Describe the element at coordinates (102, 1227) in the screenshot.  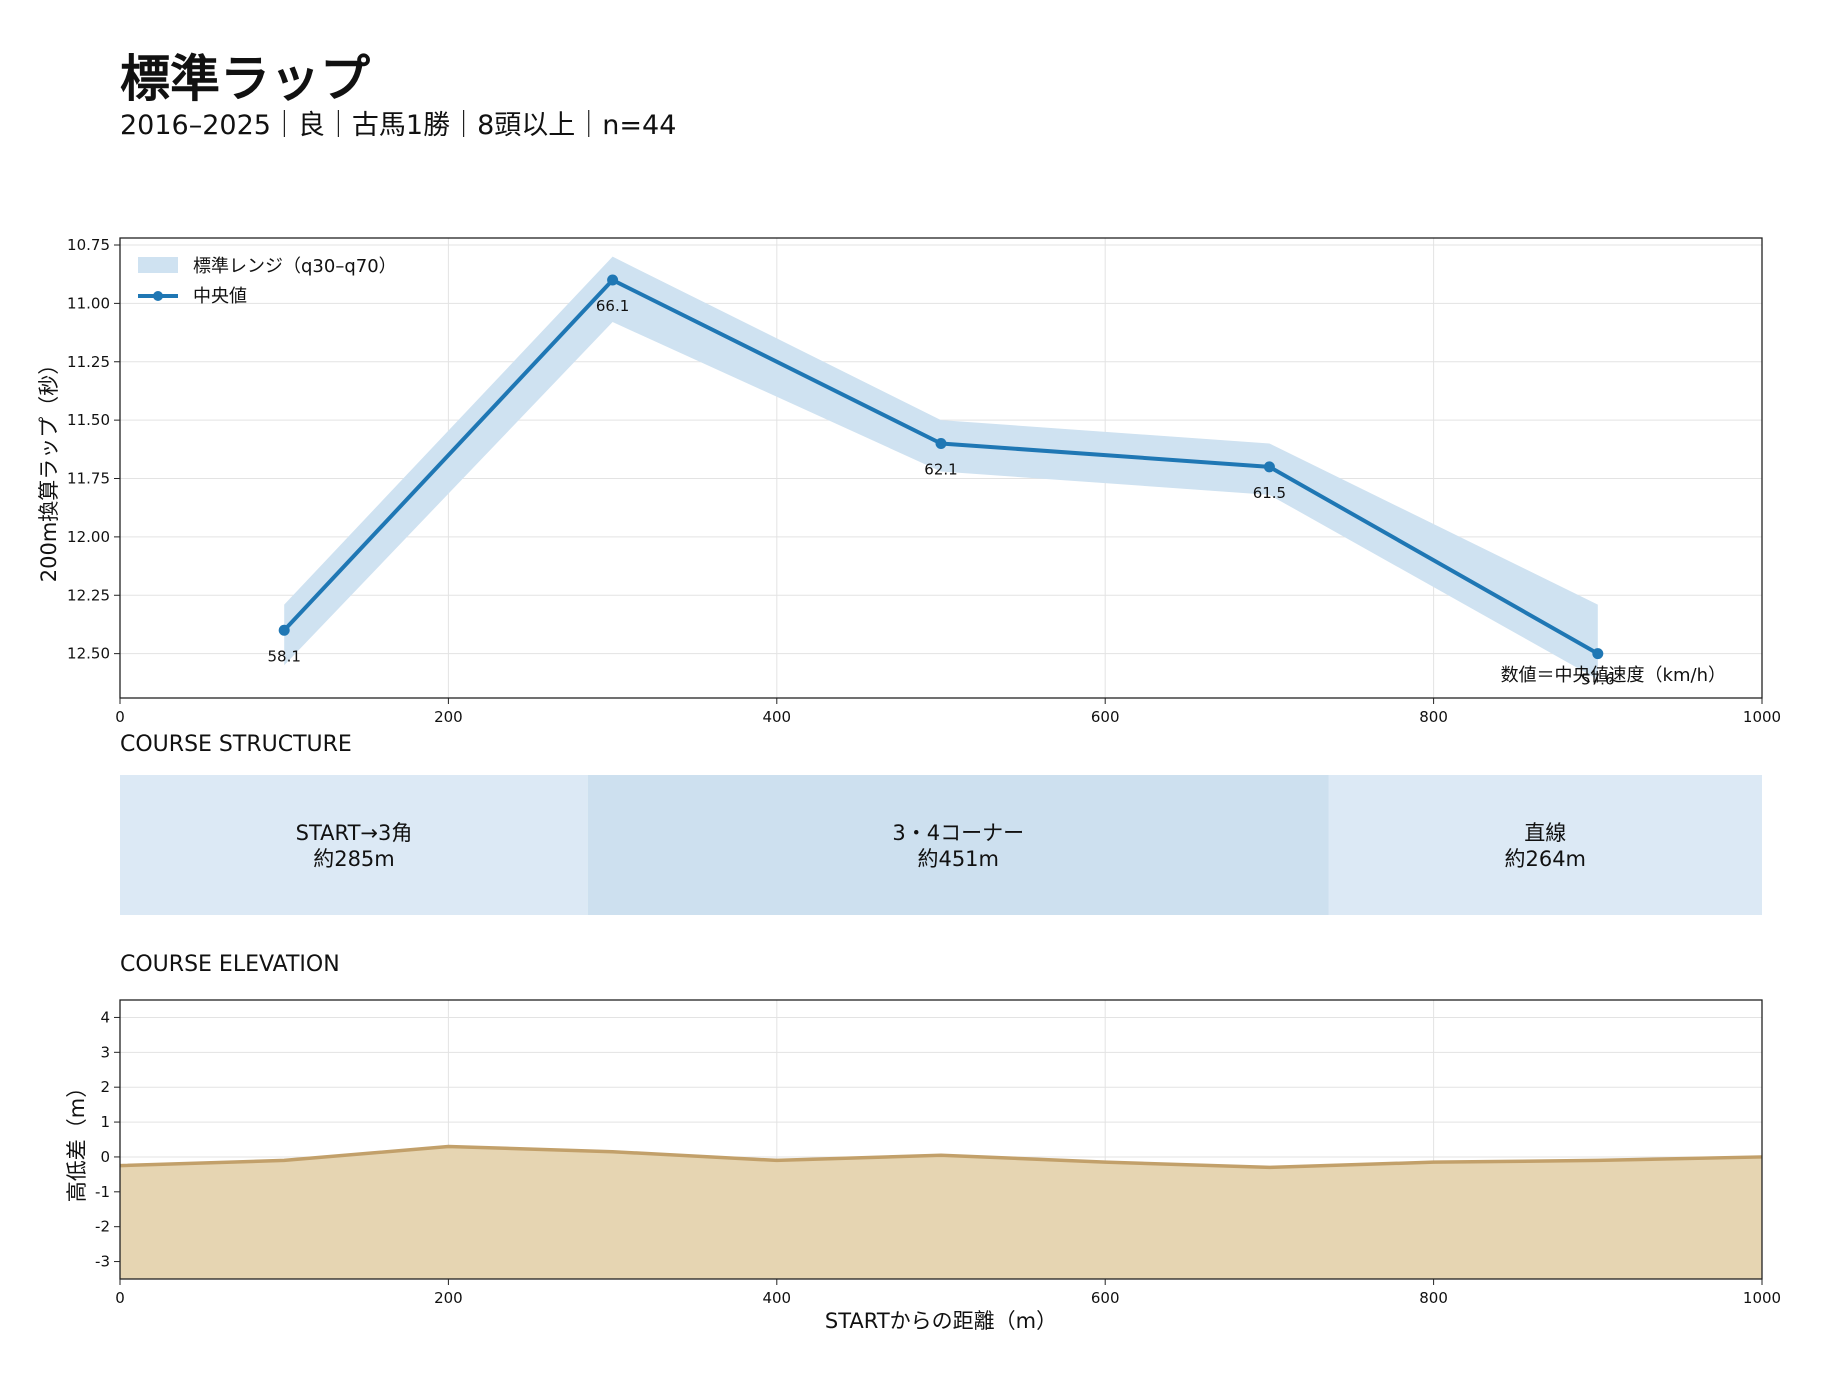
I see `y-tick-label: -2` at that location.